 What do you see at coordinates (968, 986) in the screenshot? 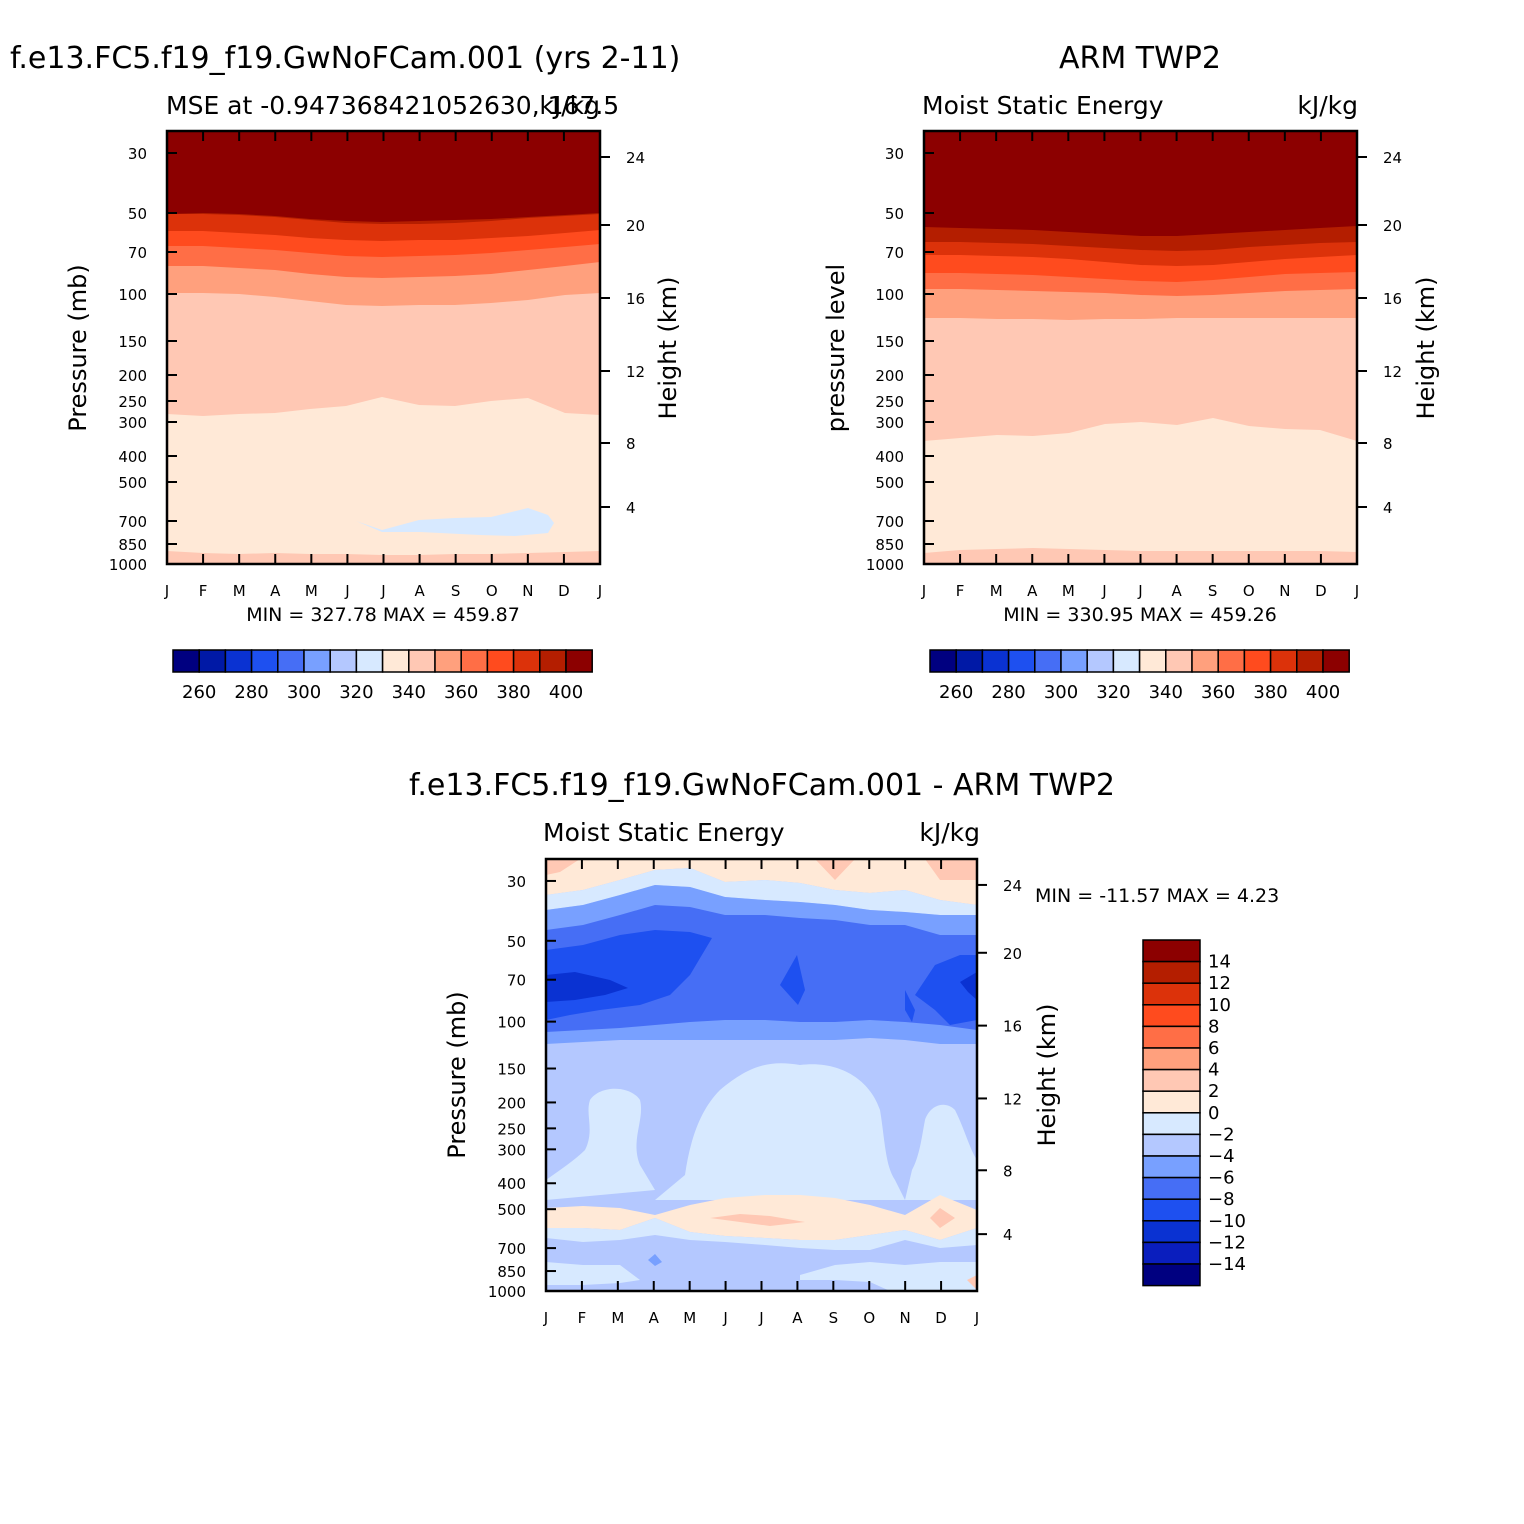
I see `diff-band-minus10-b` at bounding box center [968, 986].